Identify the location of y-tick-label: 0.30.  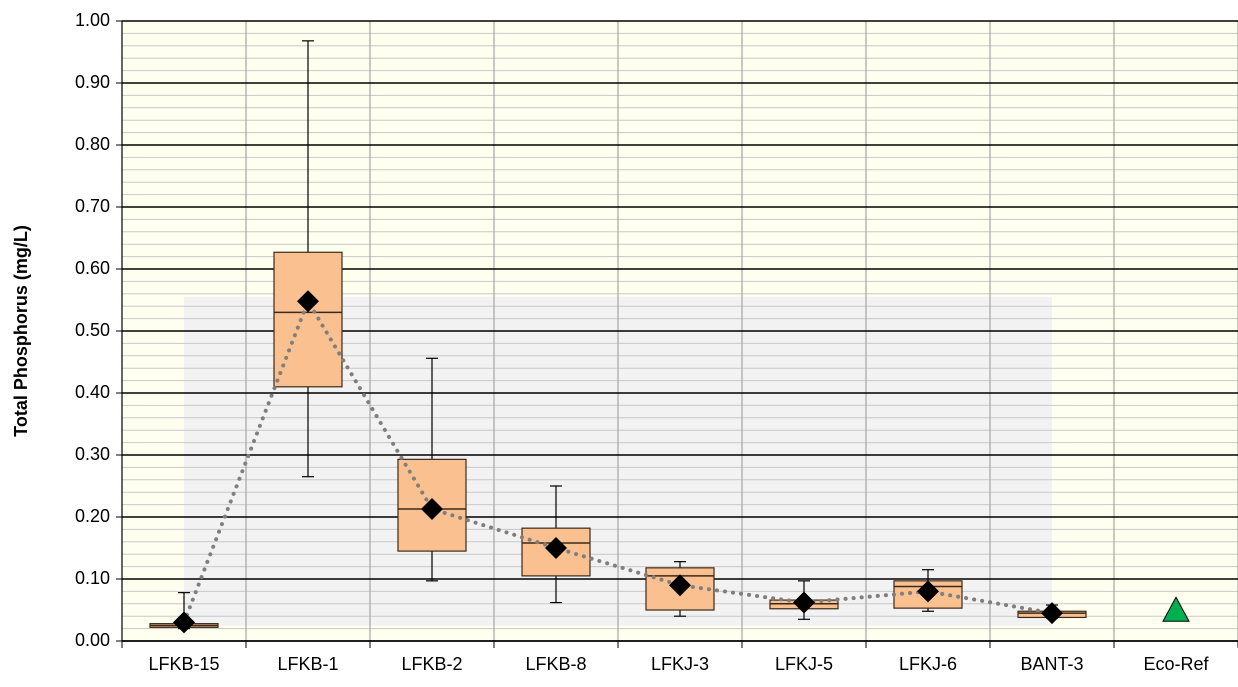
(92, 454).